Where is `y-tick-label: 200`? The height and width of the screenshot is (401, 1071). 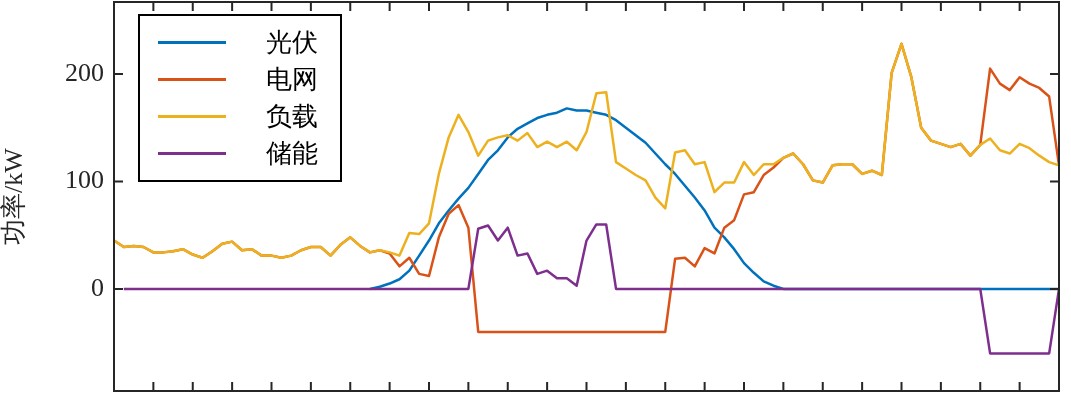 y-tick-label: 200 is located at coordinates (84, 72).